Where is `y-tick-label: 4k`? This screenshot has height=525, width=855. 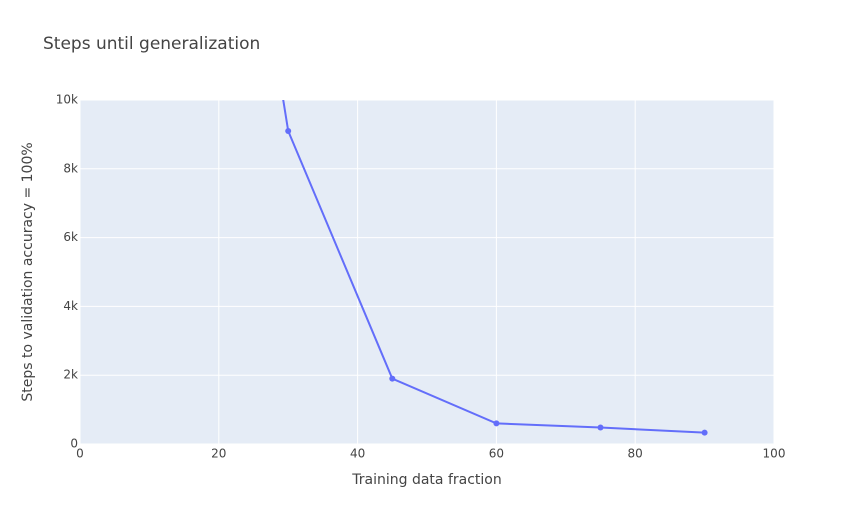 y-tick-label: 4k is located at coordinates (70, 306).